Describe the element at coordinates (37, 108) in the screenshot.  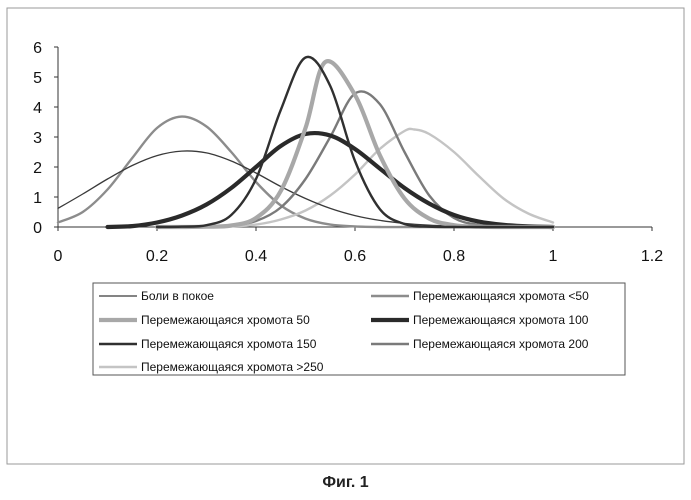
I see `y-tick-label: 4` at that location.